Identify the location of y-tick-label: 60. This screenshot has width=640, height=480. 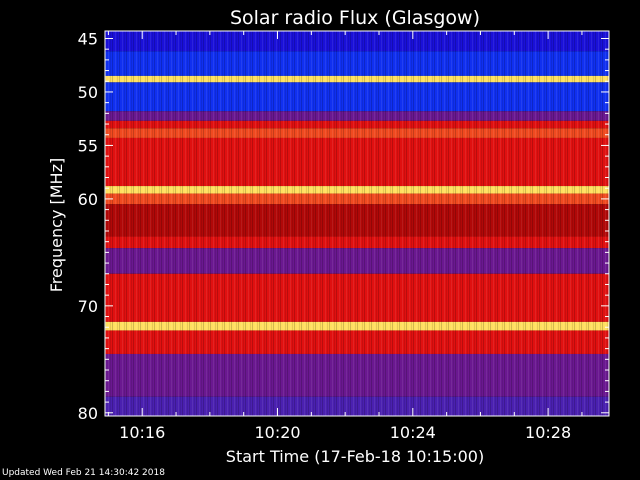
(88, 199).